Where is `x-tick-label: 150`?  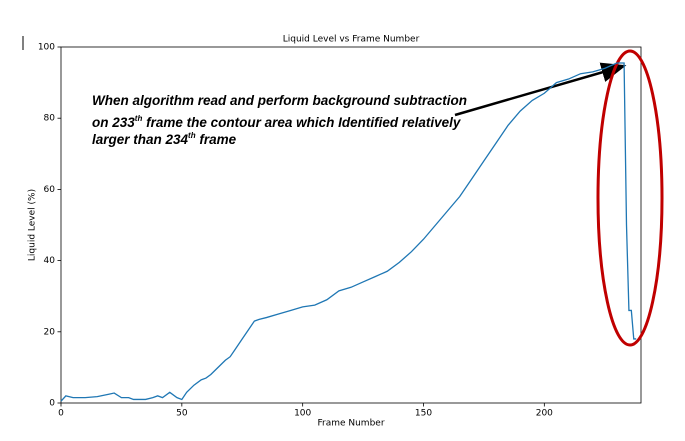
x-tick-label: 150 is located at coordinates (423, 414).